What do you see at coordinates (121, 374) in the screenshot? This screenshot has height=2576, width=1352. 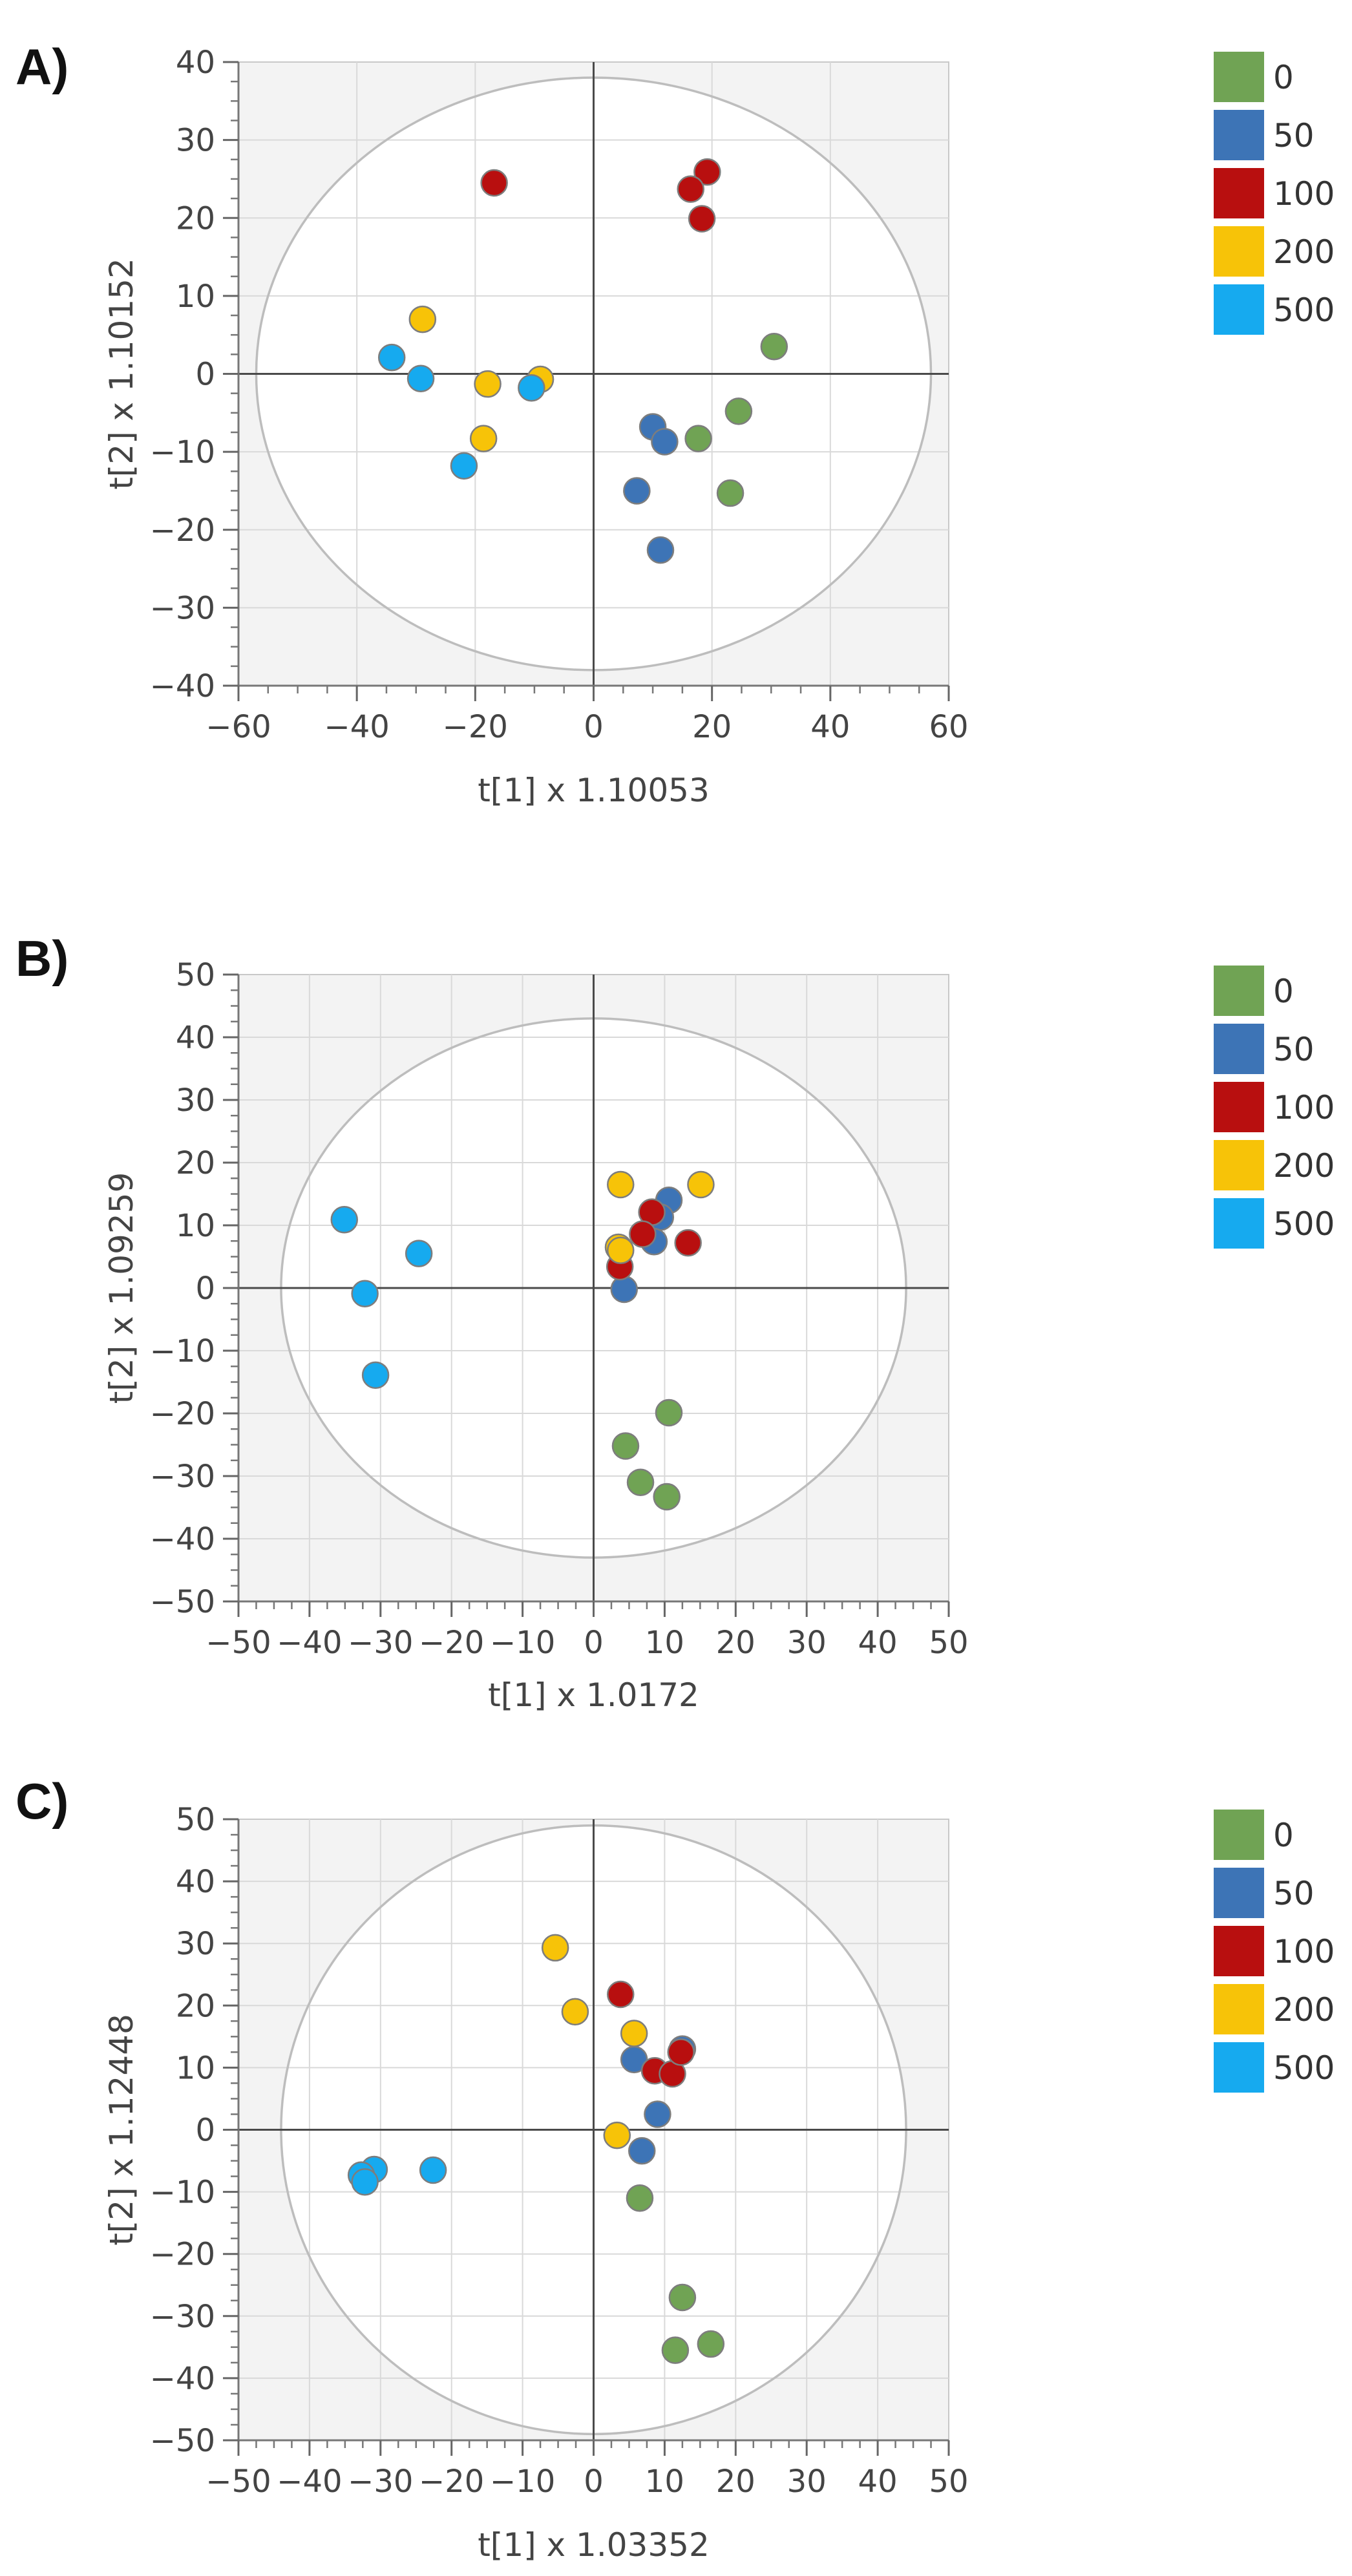 I see `y-axis-title: t[2] x 1.10152` at bounding box center [121, 374].